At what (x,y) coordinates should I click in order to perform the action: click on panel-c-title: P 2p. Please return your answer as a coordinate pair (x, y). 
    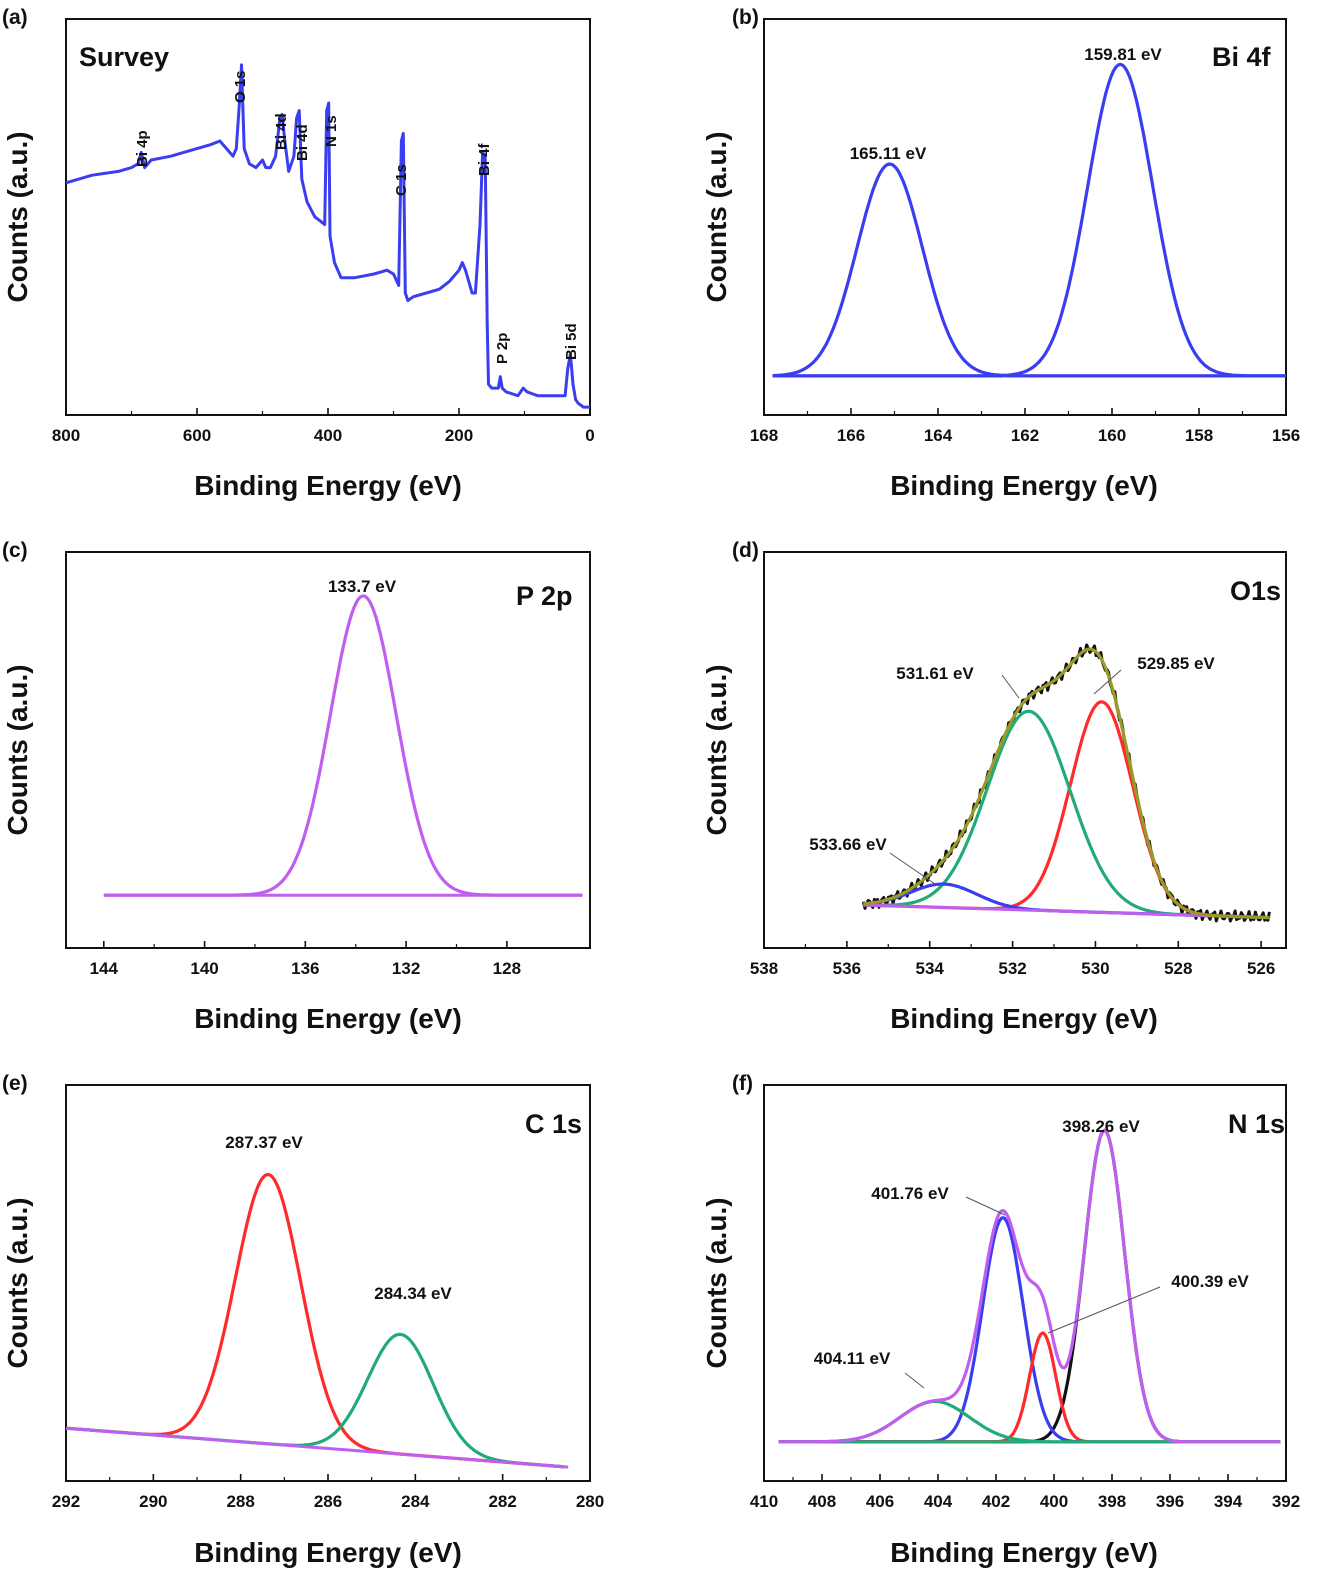
    Looking at the image, I should click on (544, 596).